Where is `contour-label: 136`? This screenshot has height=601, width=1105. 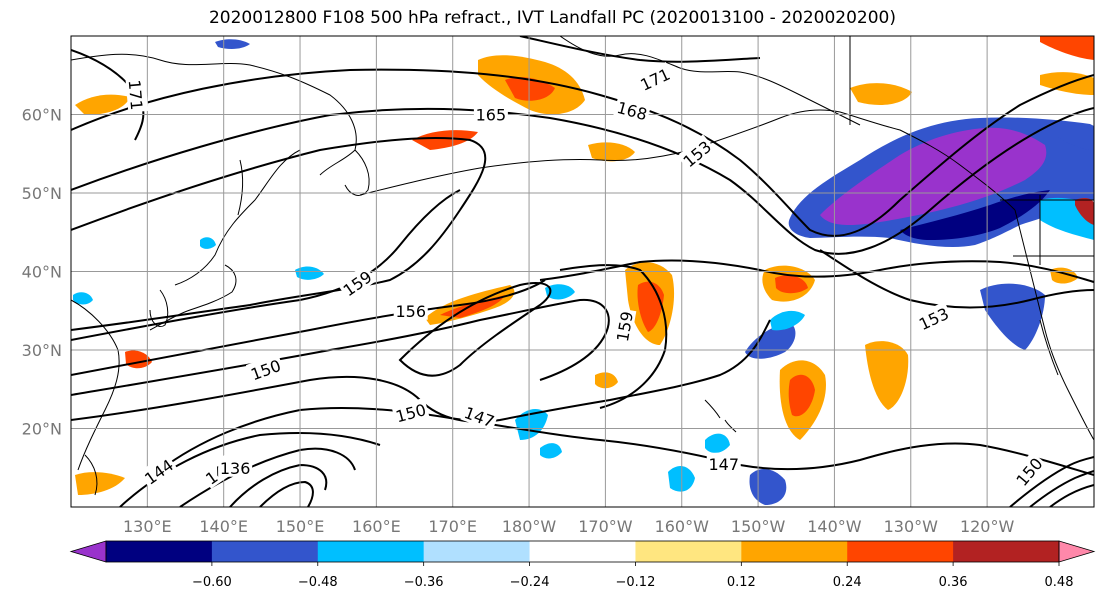
contour-label: 136 is located at coordinates (235, 467).